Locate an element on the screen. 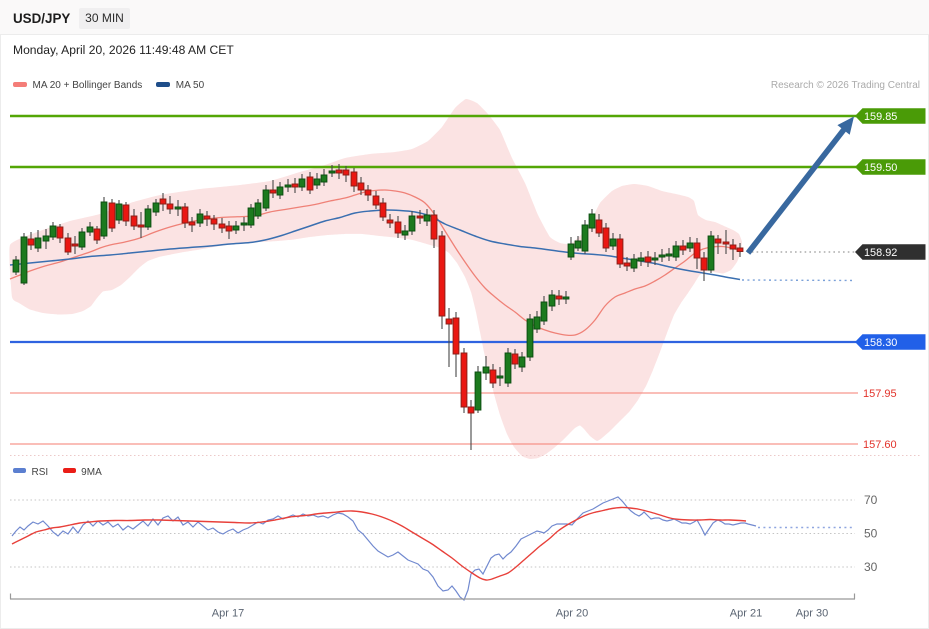  svg-text: 159.50 is located at coordinates (880, 168).